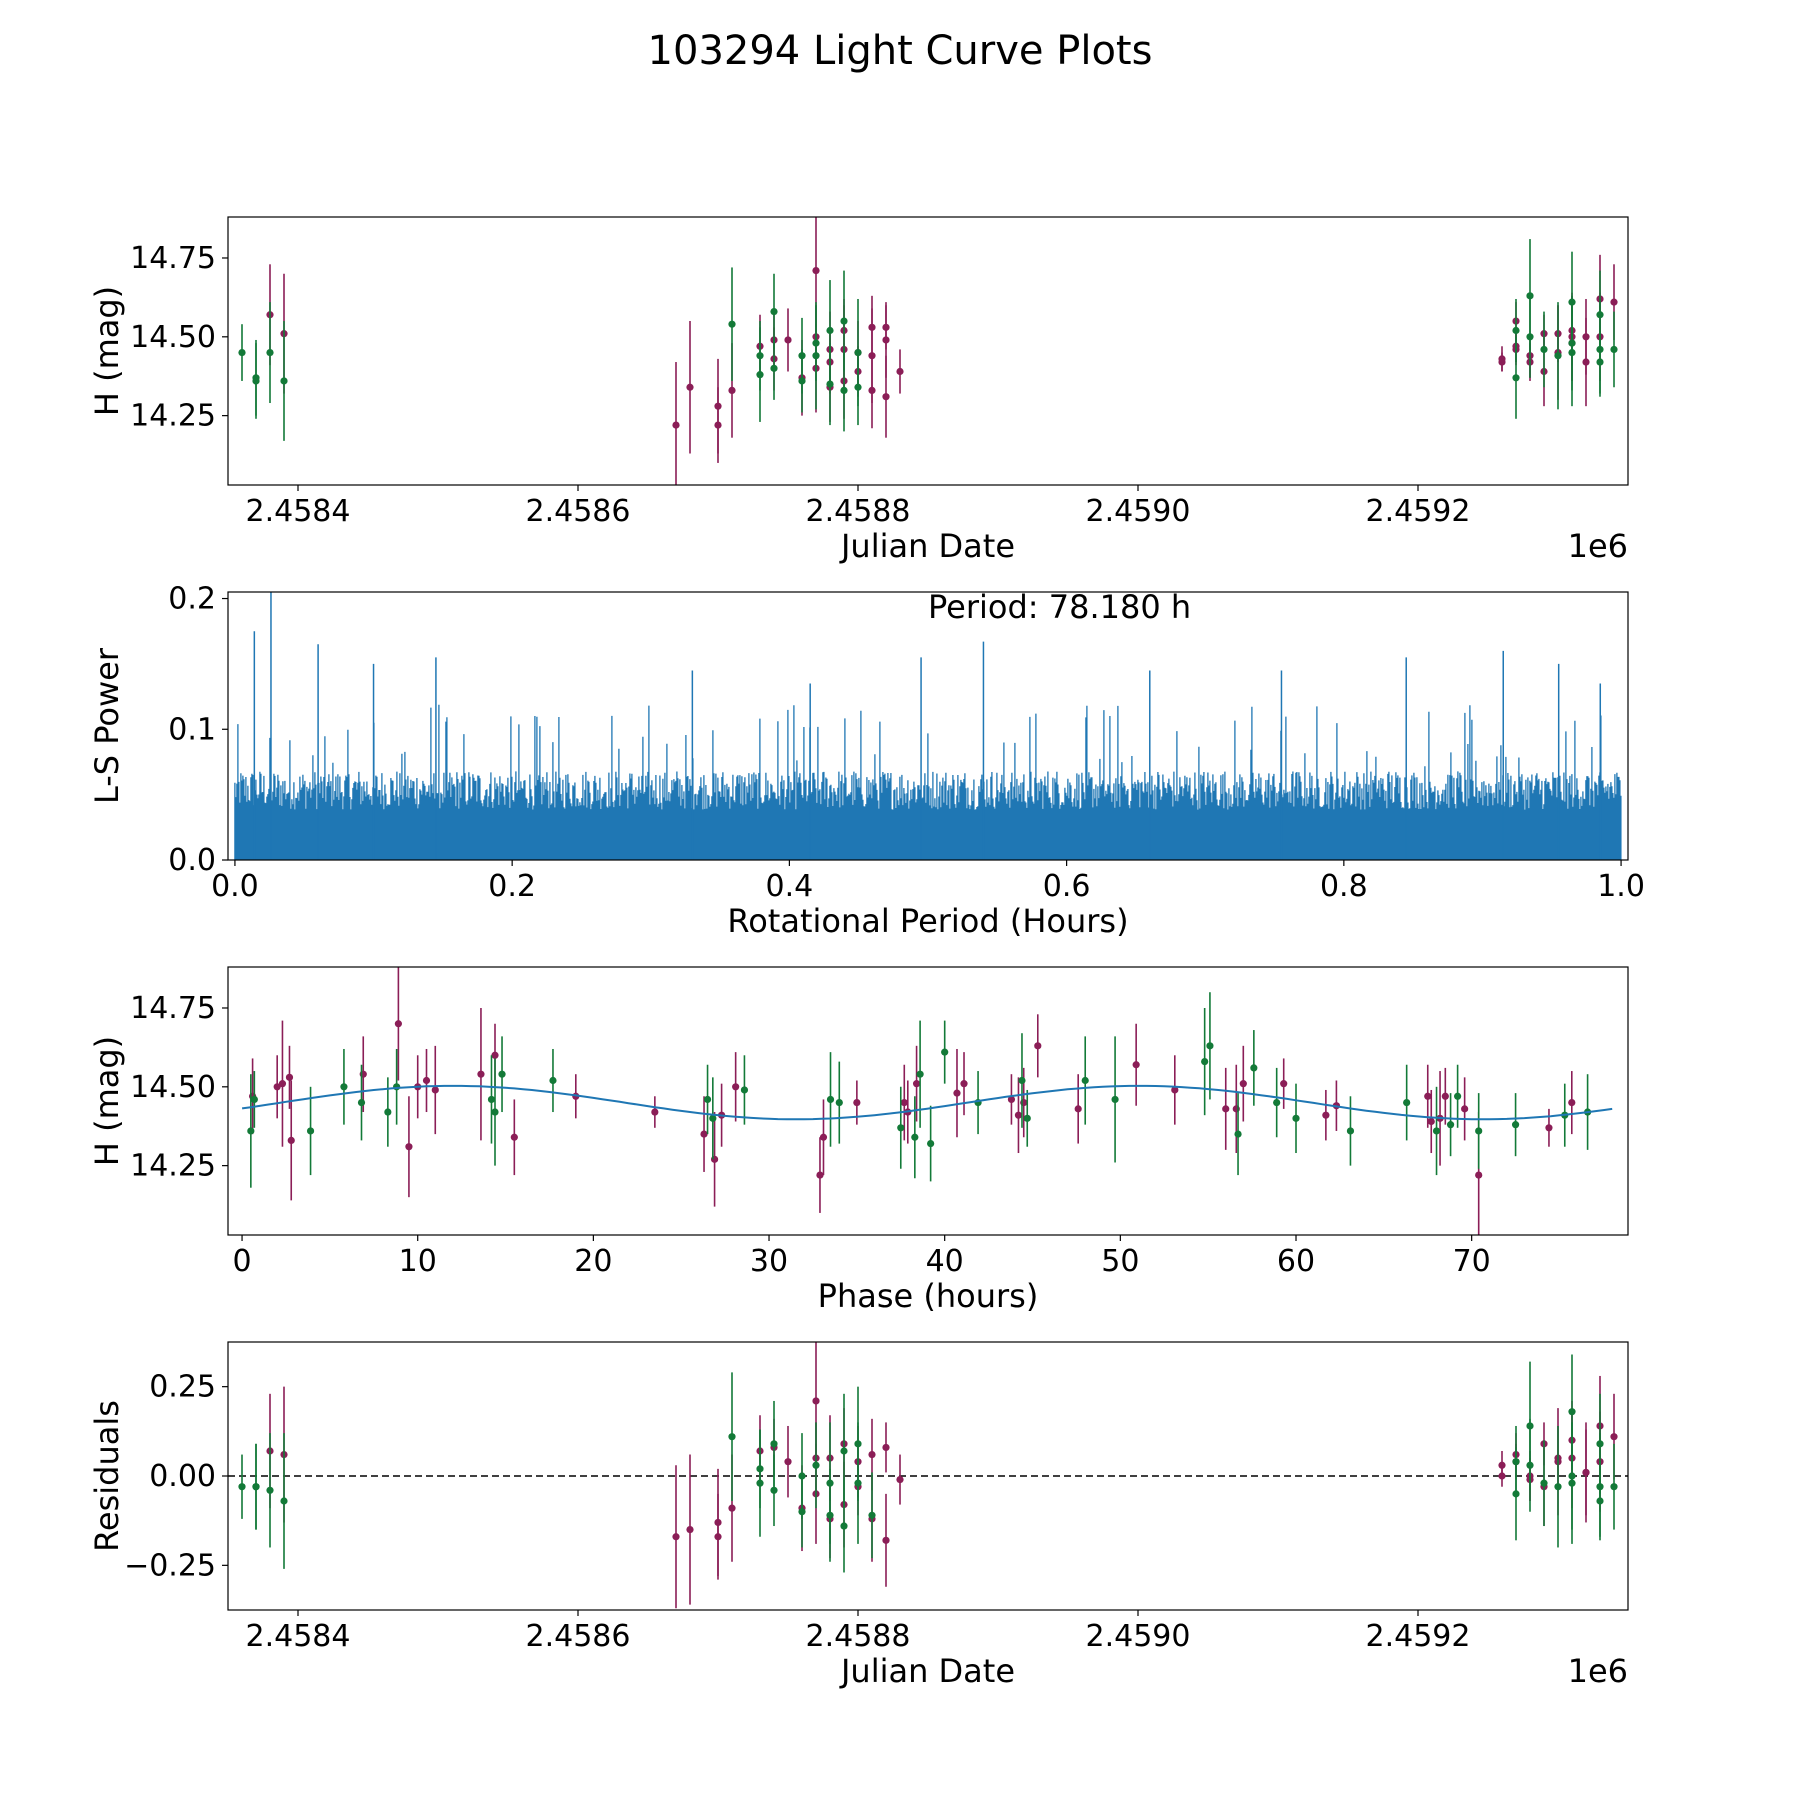  What do you see at coordinates (418, 1261) in the screenshot?
I see `x-tick-label: 10` at bounding box center [418, 1261].